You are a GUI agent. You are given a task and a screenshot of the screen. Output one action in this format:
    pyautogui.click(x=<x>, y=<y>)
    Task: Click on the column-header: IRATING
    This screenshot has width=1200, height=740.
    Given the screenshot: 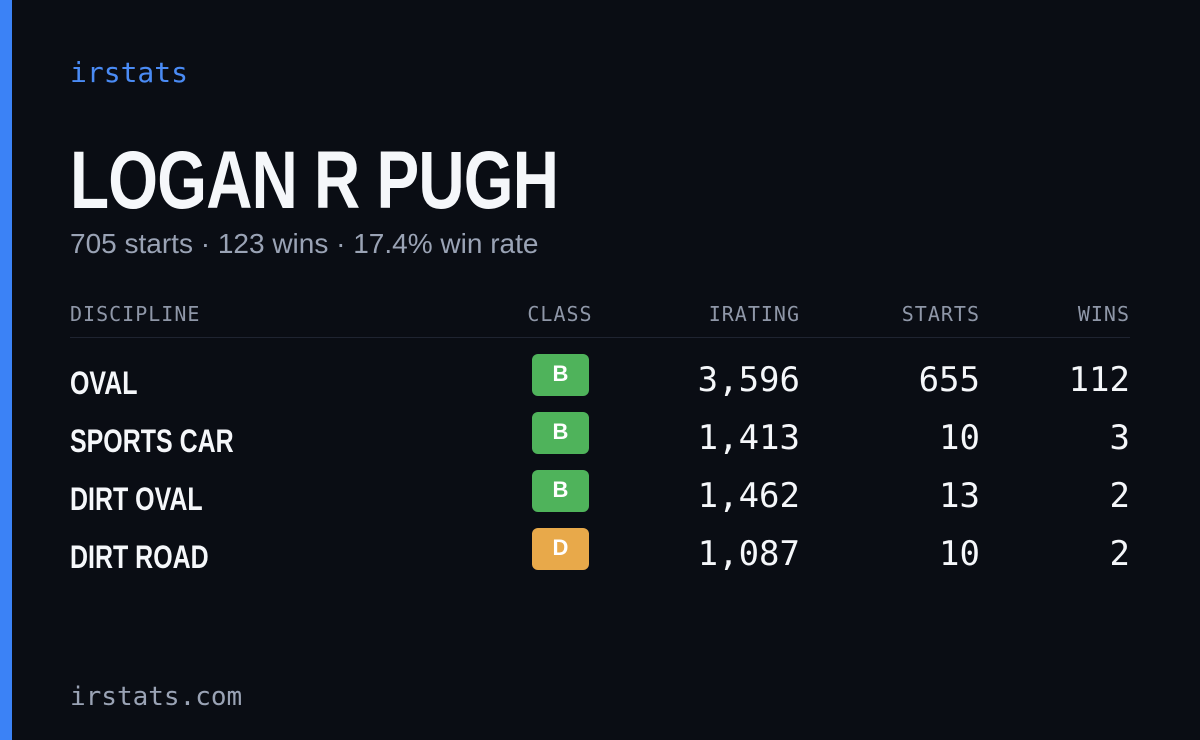 What is the action you would take?
    pyautogui.click(x=754, y=314)
    